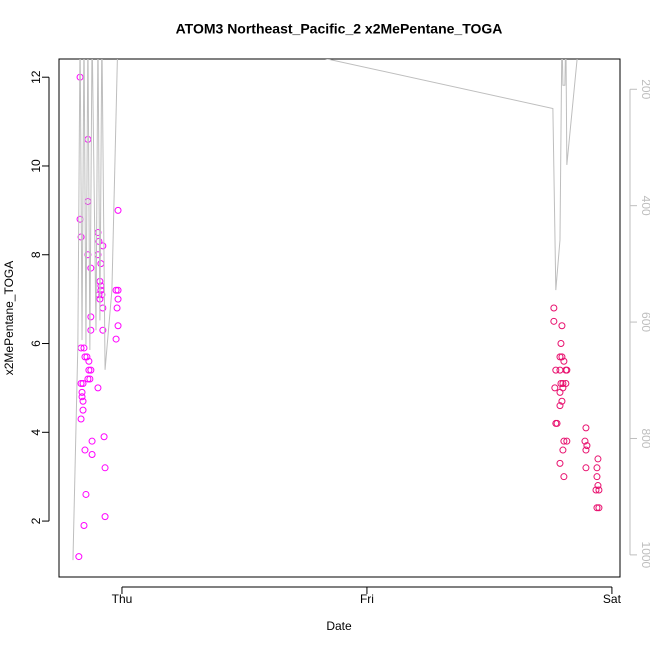 The image size is (650, 650). What do you see at coordinates (644, 438) in the screenshot?
I see `y2-tick-label: 800` at bounding box center [644, 438].